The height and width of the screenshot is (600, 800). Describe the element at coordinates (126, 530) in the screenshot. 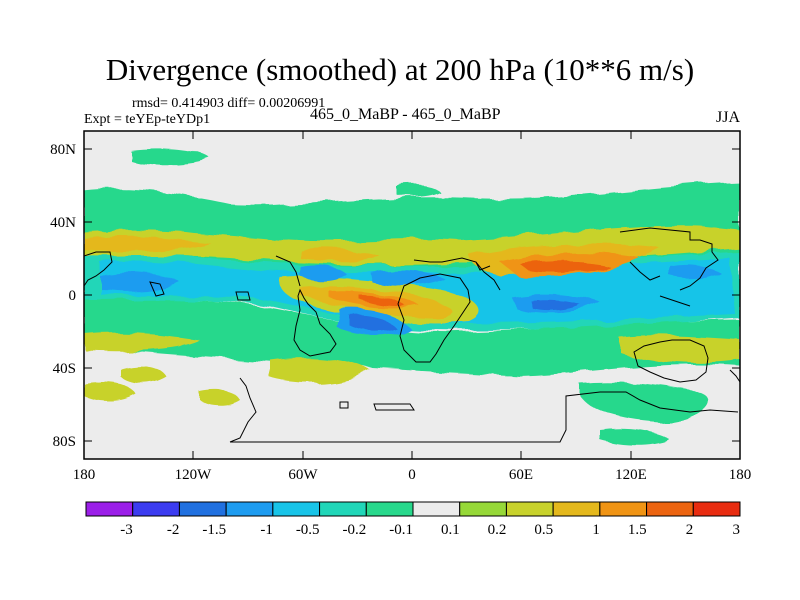

I see `colorbar-label: -3` at that location.